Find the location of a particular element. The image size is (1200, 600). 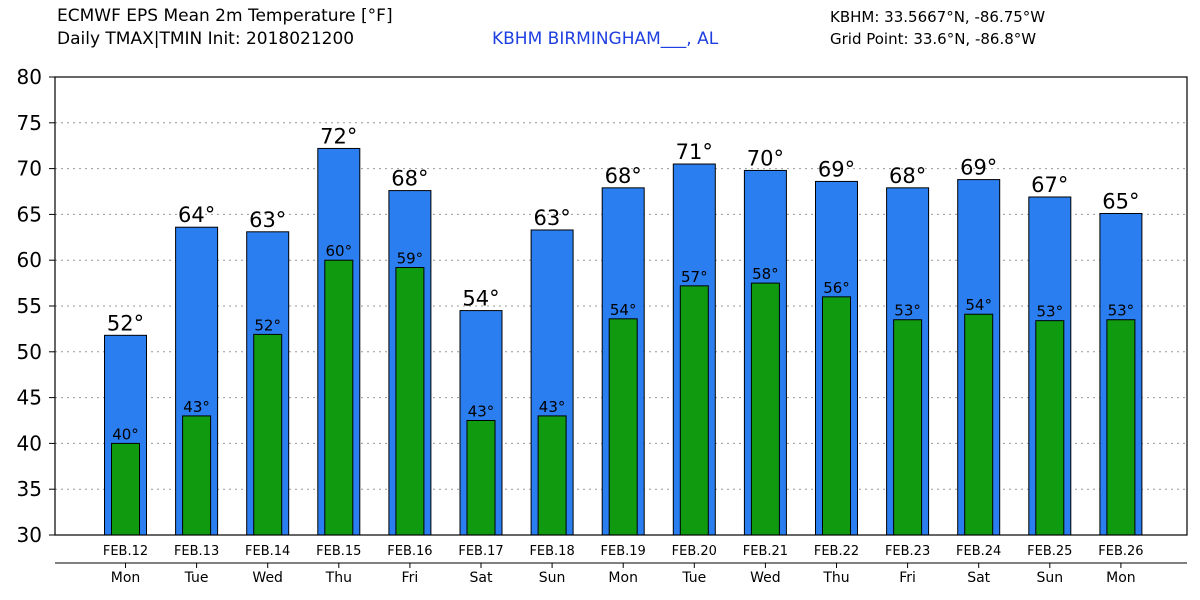

chart-title: ECMWF EPS Mean 2m Temperature [°F] is located at coordinates (225, 16).